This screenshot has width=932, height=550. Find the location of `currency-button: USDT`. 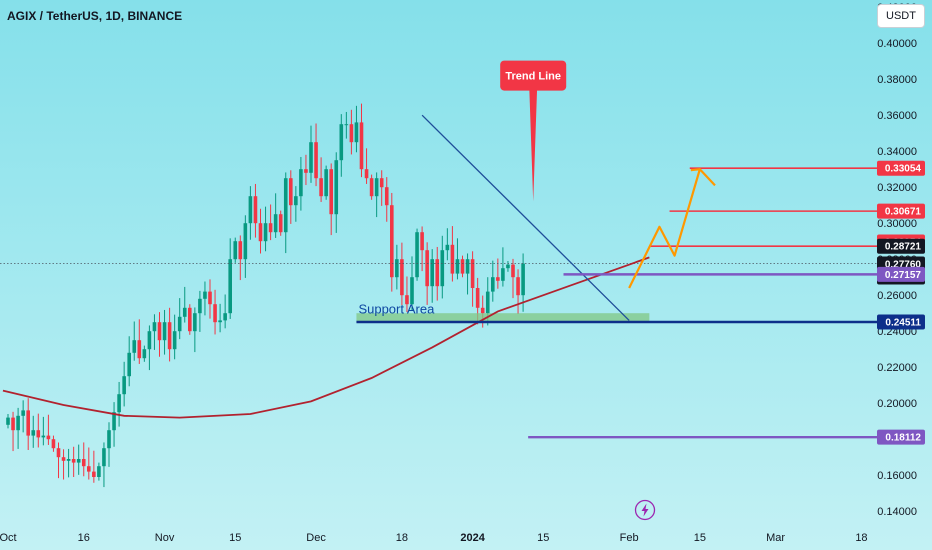

currency-button: USDT is located at coordinates (901, 16).